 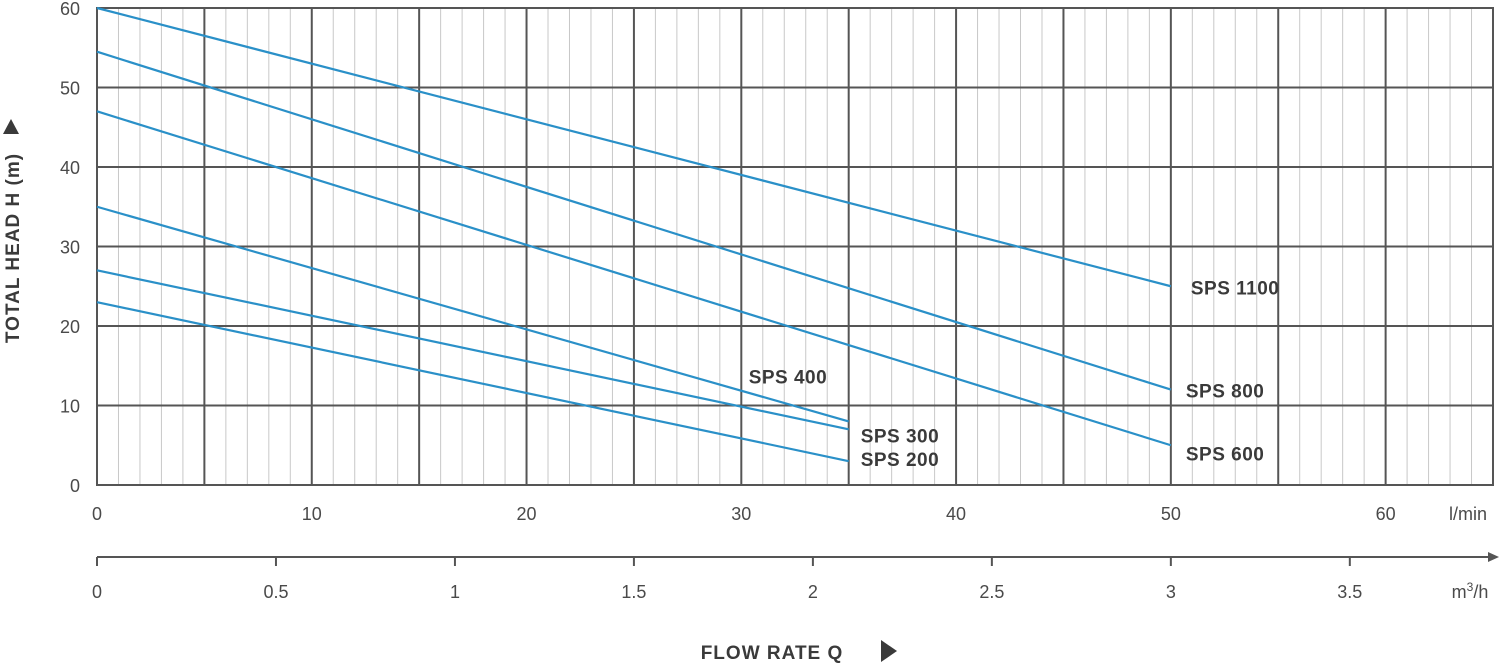 I want to click on series-label: SPS 200, so click(x=900, y=460).